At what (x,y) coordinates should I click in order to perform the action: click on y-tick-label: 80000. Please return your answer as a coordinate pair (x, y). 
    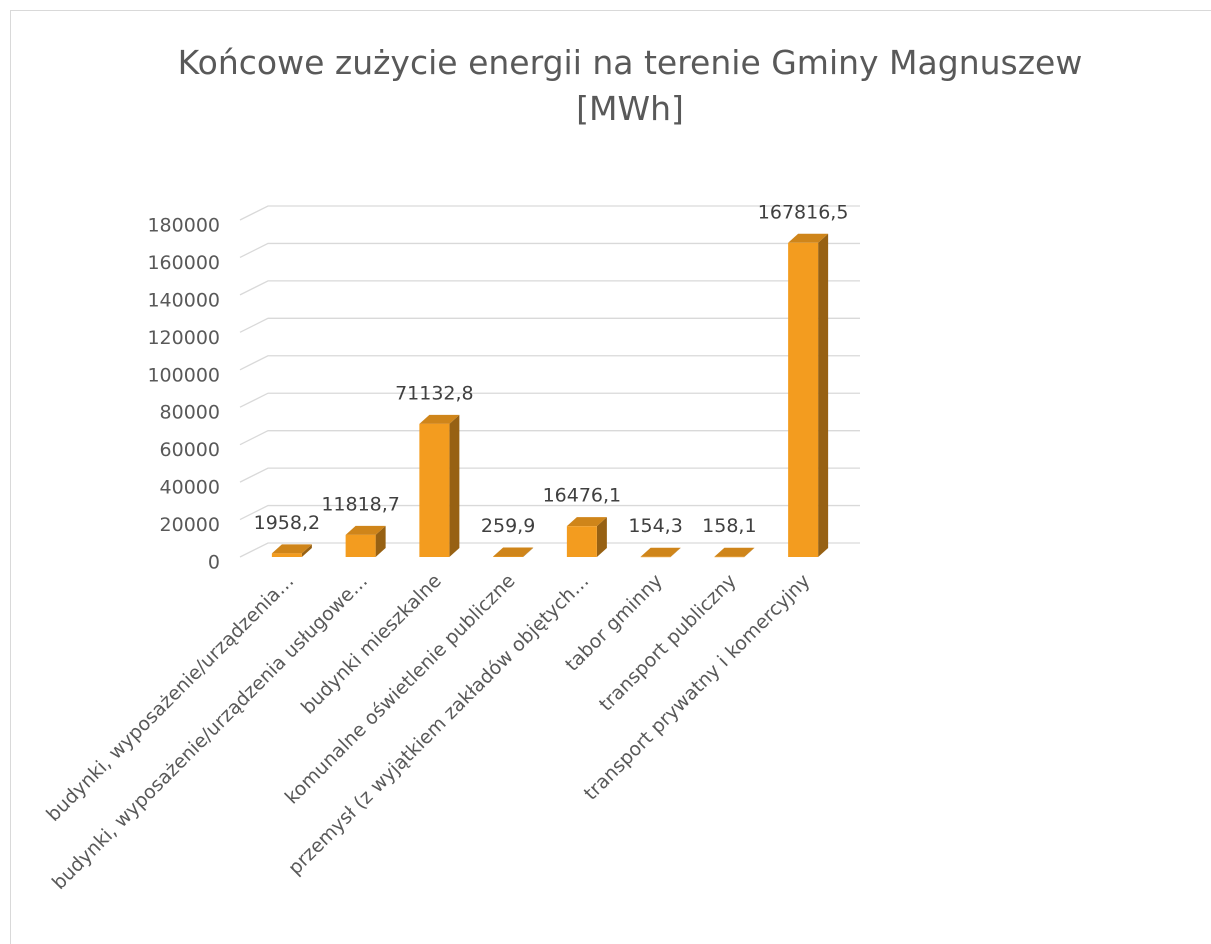
    Looking at the image, I should click on (190, 413).